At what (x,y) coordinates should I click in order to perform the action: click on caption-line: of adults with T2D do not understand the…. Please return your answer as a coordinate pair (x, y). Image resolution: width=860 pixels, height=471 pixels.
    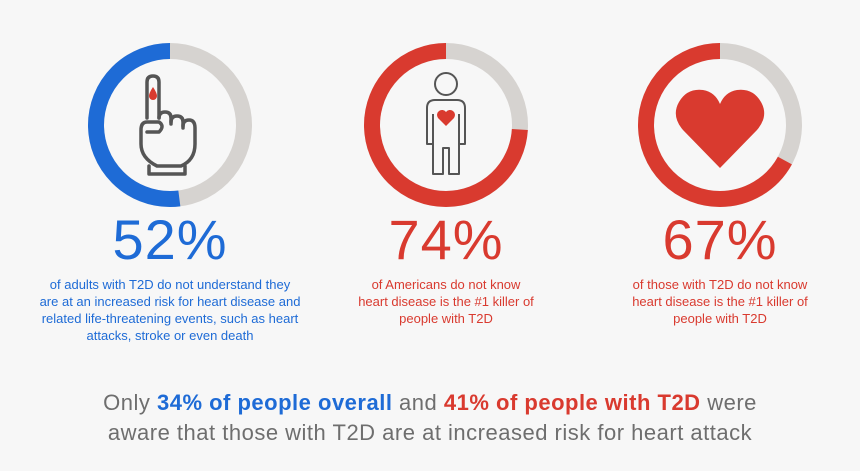
    Looking at the image, I should click on (170, 284).